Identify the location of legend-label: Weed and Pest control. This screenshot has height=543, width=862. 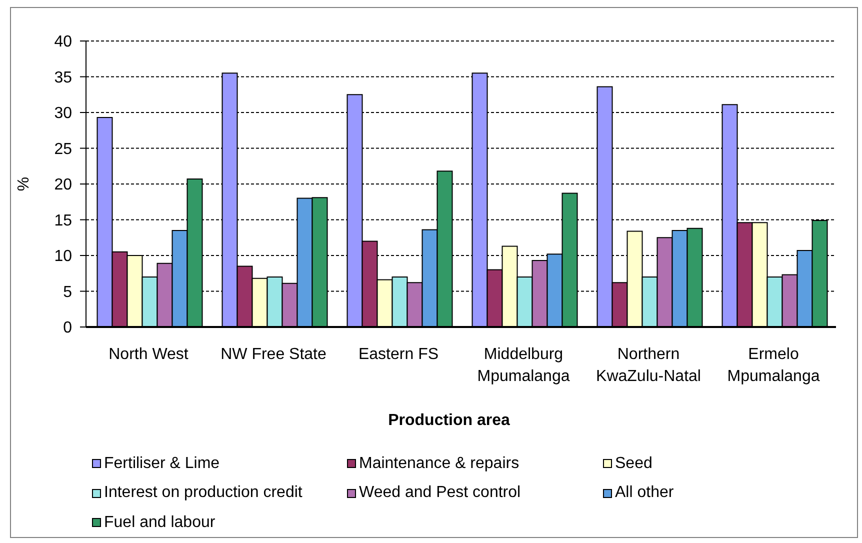
(440, 493).